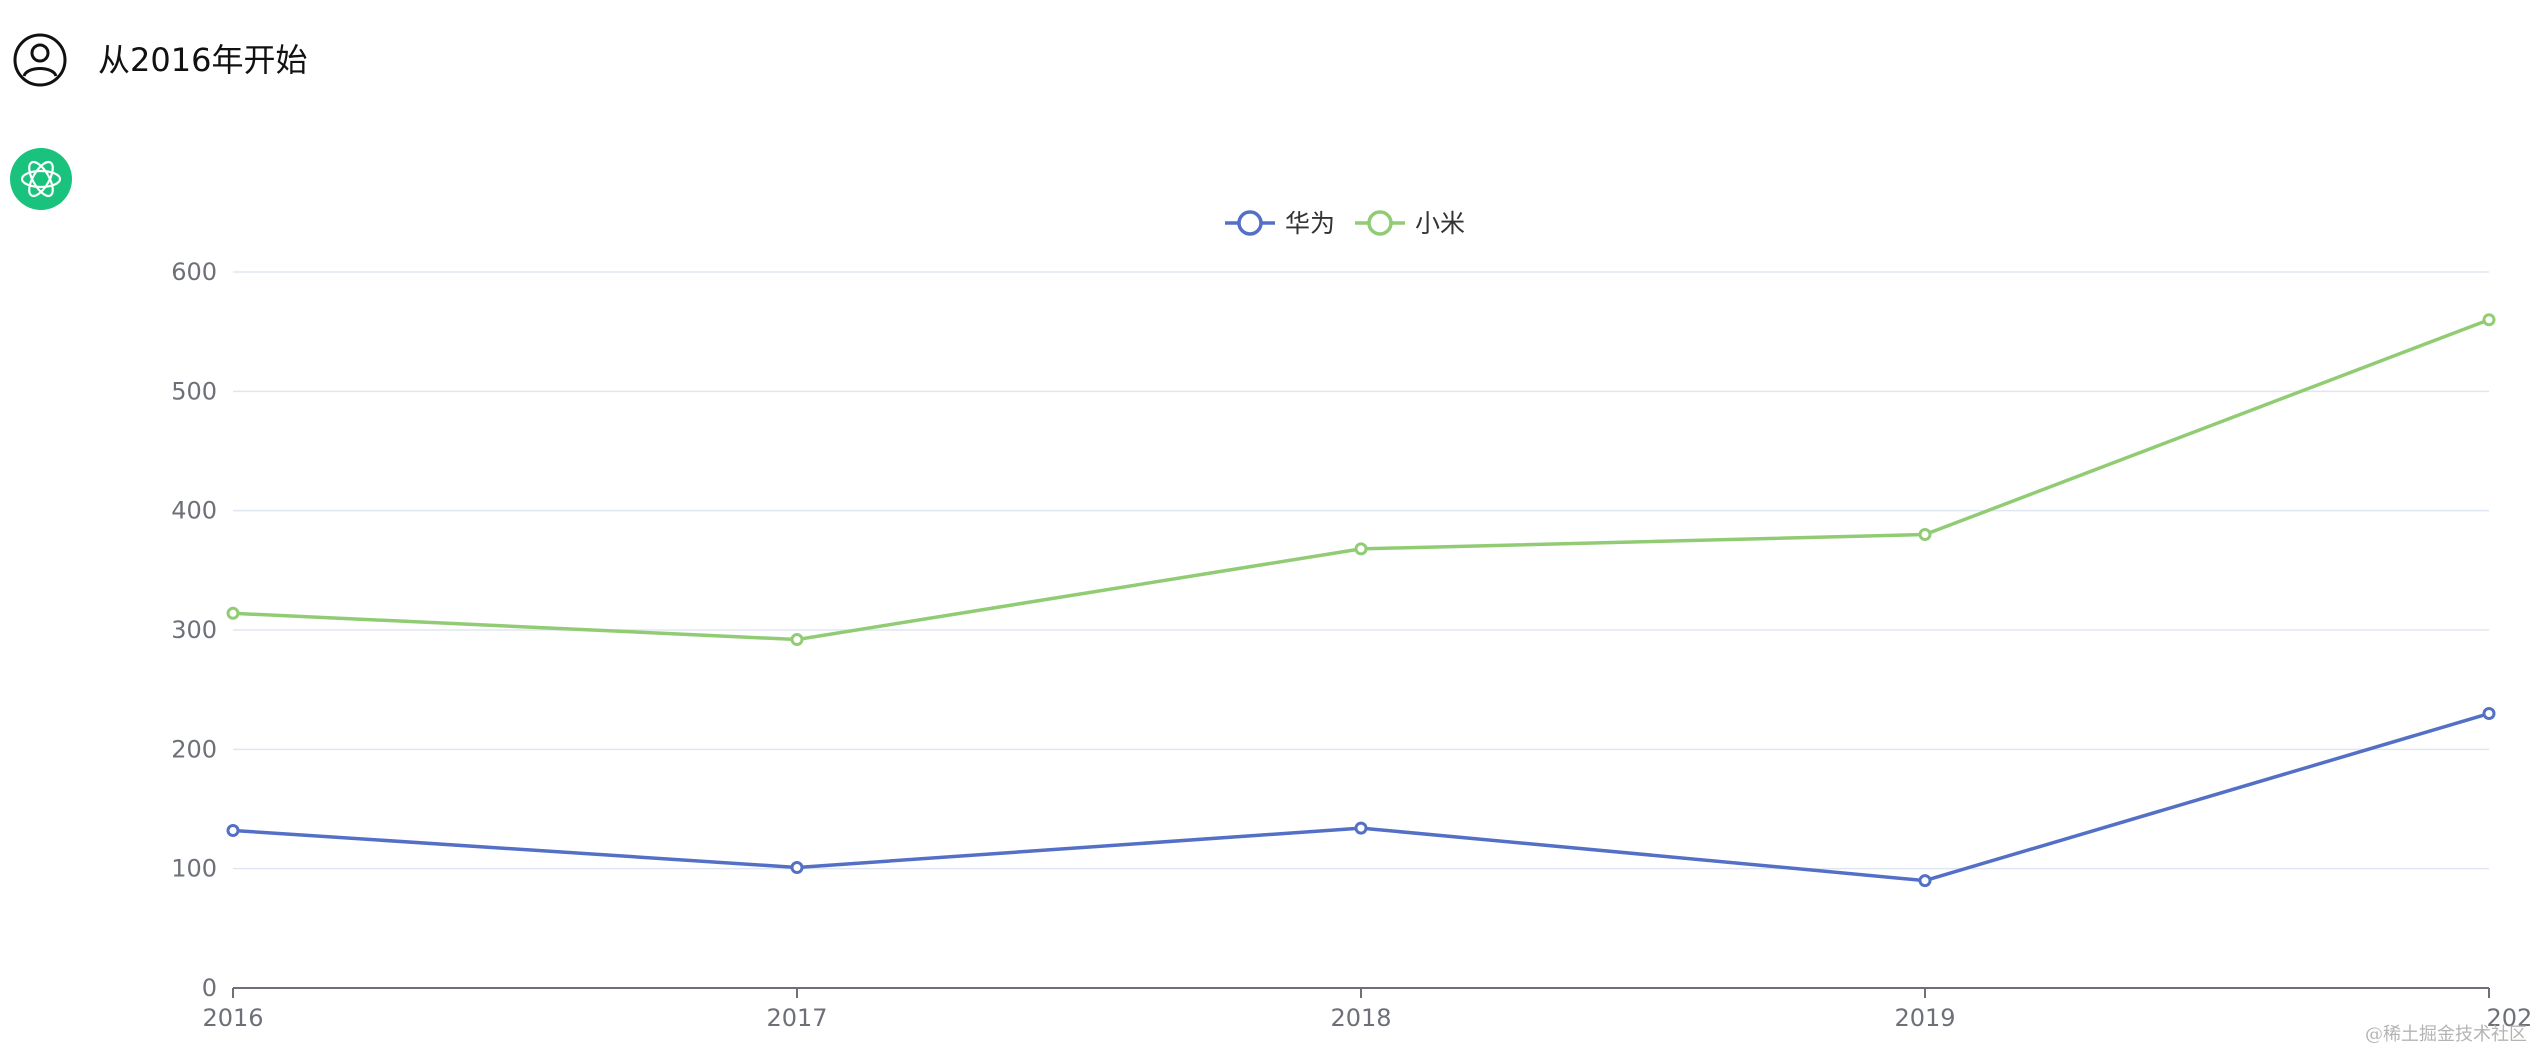 This screenshot has width=2533, height=1060. Describe the element at coordinates (1280, 223) in the screenshot. I see `legend-item: 华为` at that location.